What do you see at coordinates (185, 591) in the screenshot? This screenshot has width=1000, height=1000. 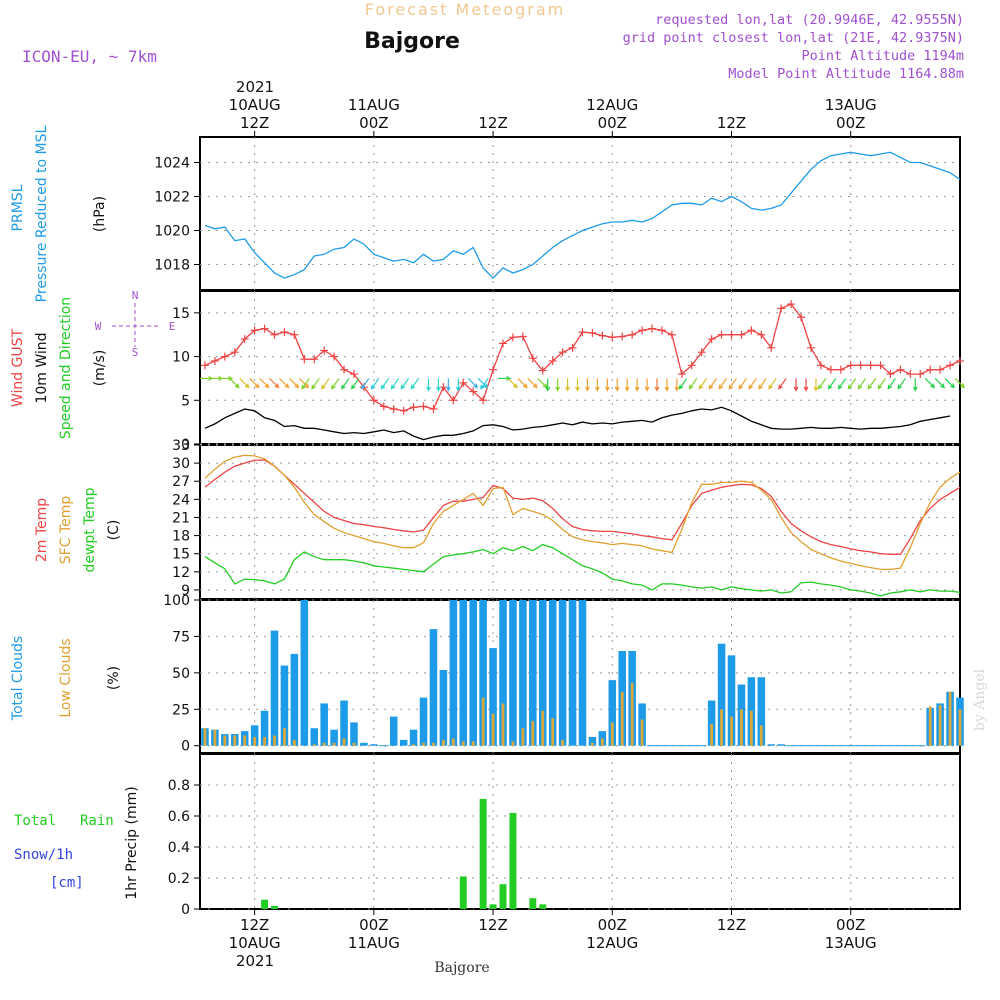 I see `ytick-label: 9` at bounding box center [185, 591].